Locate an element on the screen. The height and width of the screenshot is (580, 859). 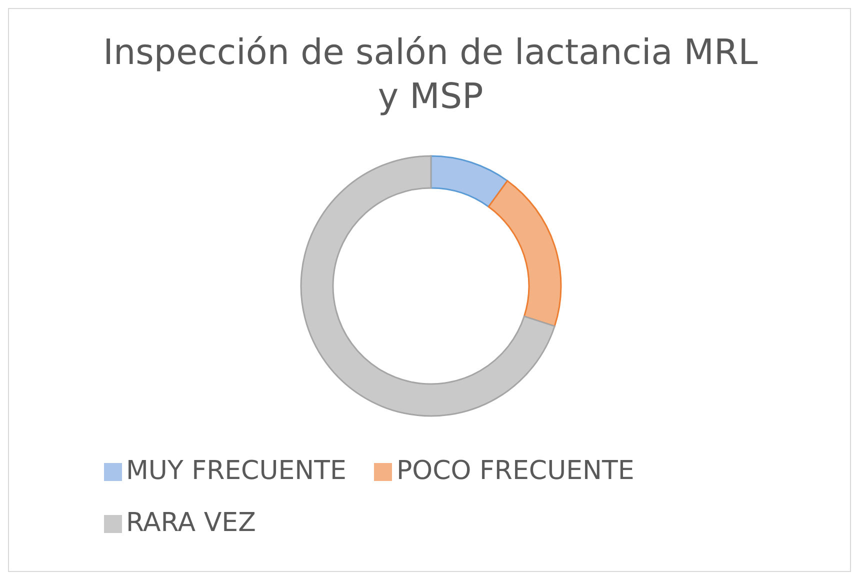
legend-label: POCO FRECUENTE is located at coordinates (515, 471).